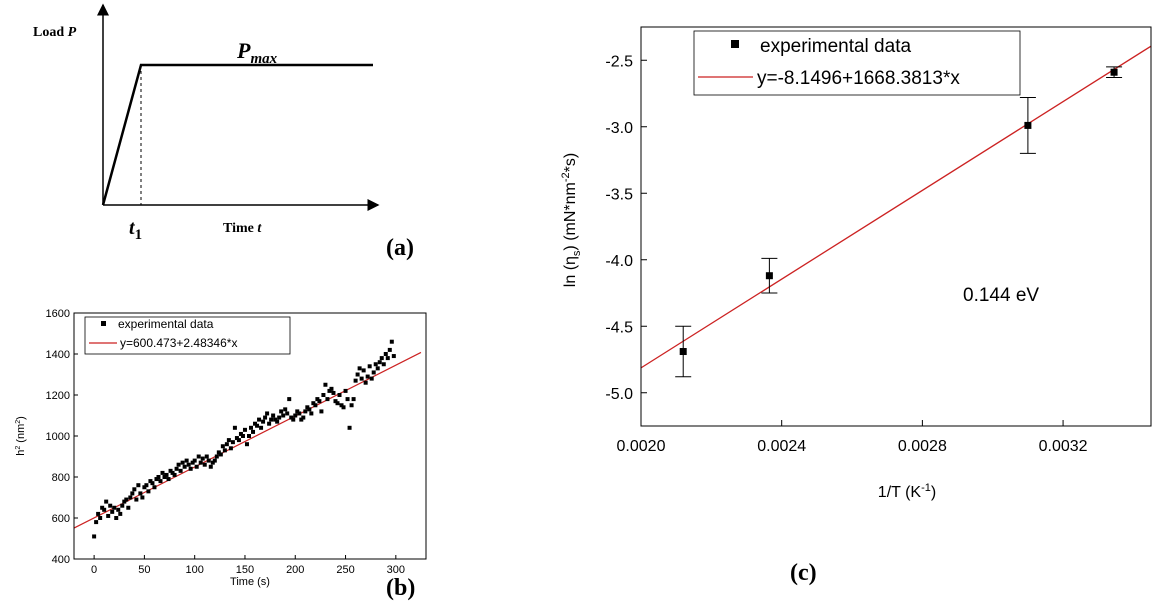 Image resolution: width=1154 pixels, height=602 pixels. What do you see at coordinates (619, 261) in the screenshot?
I see `panel-c-y-tick-label: -4.0` at bounding box center [619, 261].